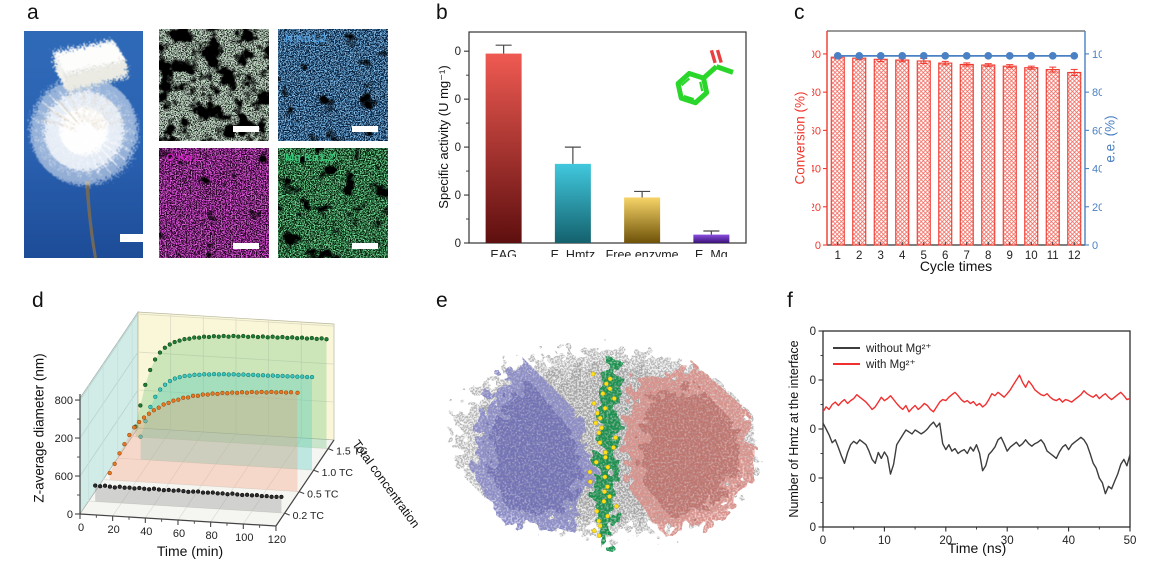 The width and height of the screenshot is (1157, 570). I want to click on eds-map-label-o: O Kα1, so click(182, 158).